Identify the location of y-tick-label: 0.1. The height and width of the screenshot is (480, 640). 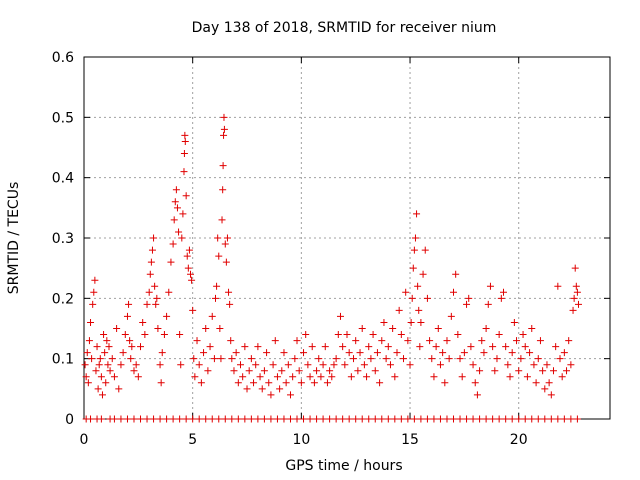
(63, 360).